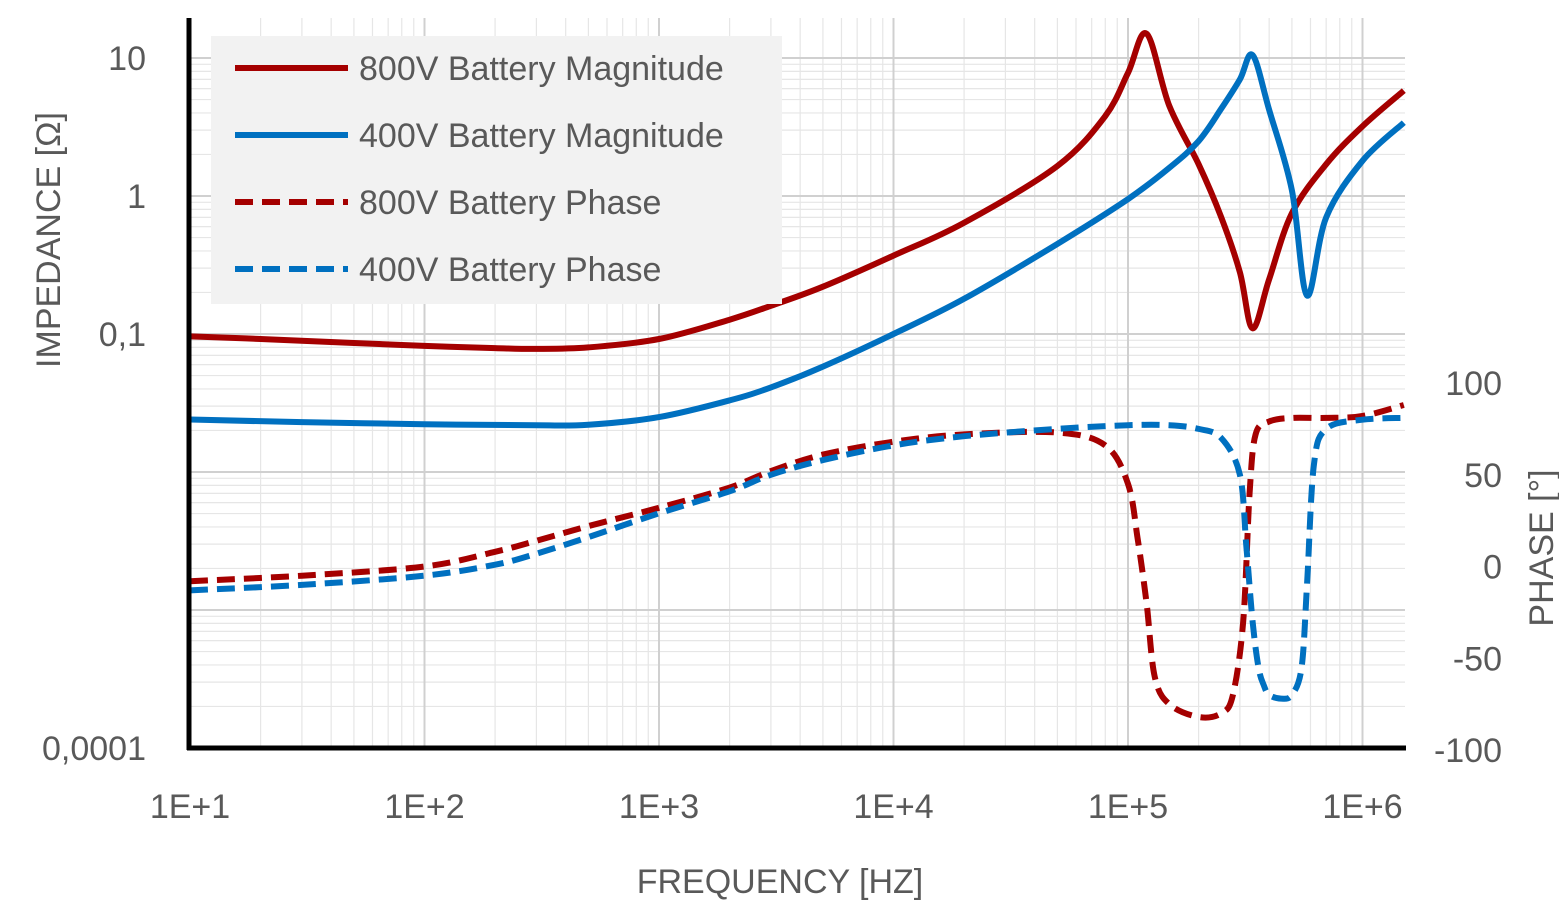  I want to click on legend-label: 400V Battery Phase, so click(510, 270).